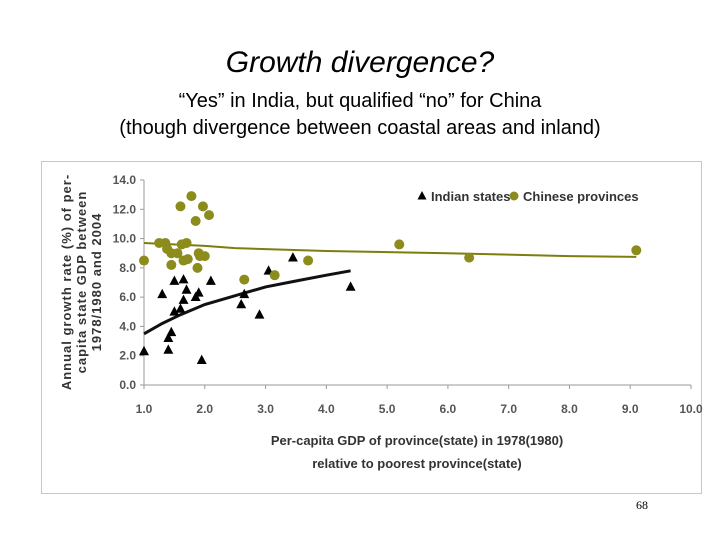  I want to click on x-tick-label: 9.0, so click(630, 409).